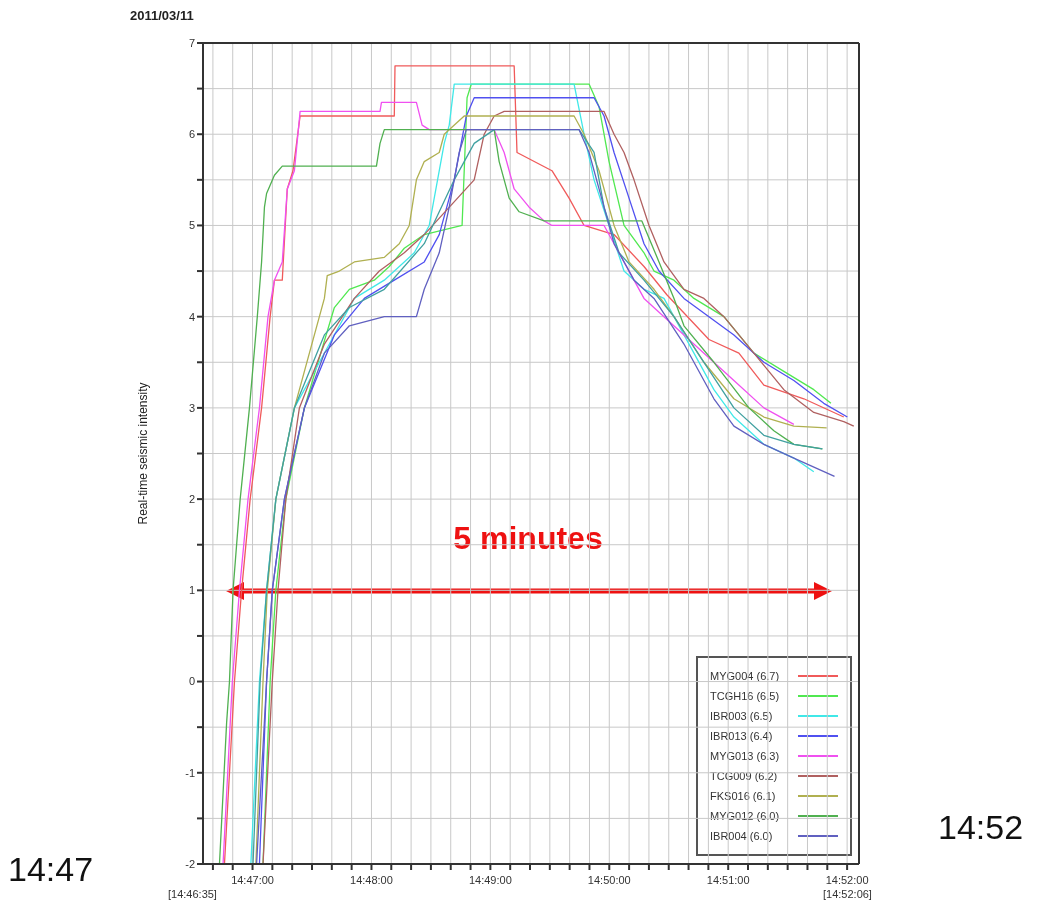 The width and height of the screenshot is (1051, 908). Describe the element at coordinates (191, 316) in the screenshot. I see `y-tick-label: 4` at that location.